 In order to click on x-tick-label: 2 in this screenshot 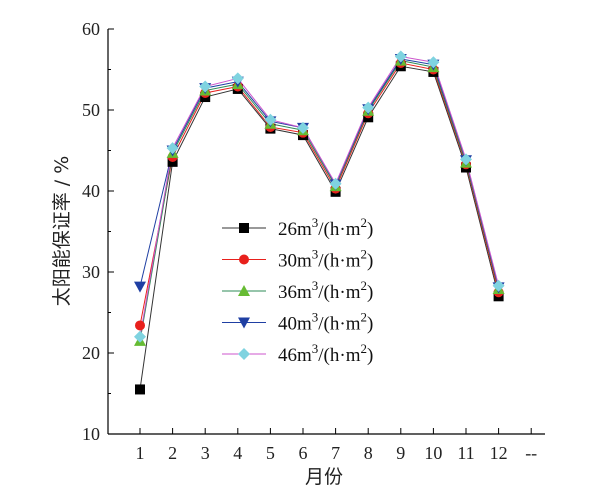, I will do `click(172, 453)`.